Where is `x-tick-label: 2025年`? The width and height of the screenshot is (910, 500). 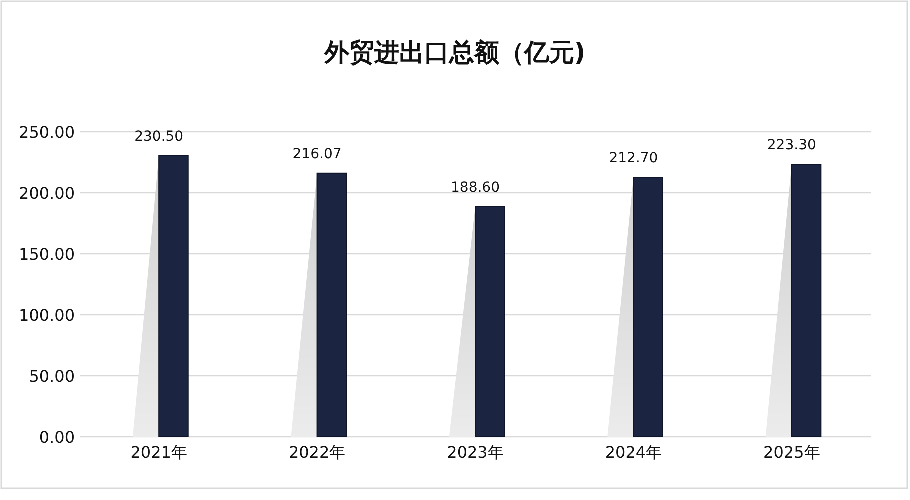 x-tick-label: 2025年 is located at coordinates (792, 452).